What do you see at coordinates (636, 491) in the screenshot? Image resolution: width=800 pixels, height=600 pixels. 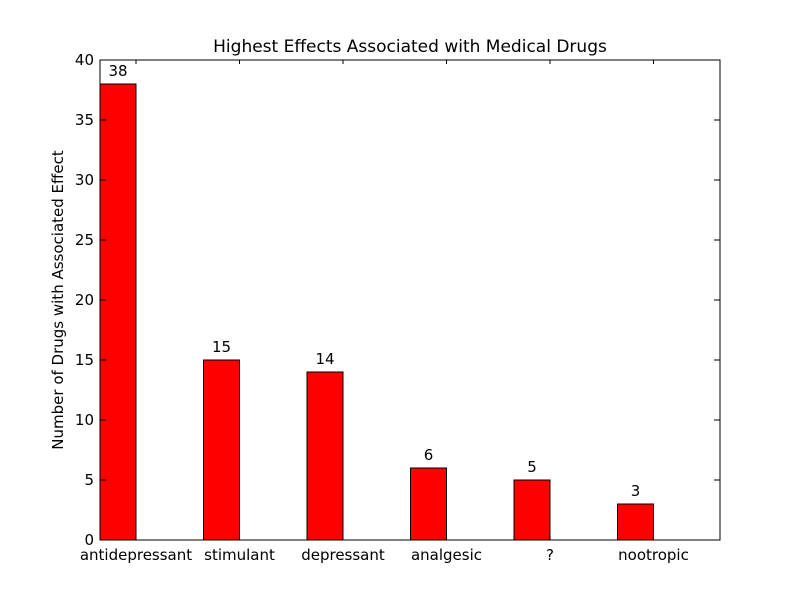 I see `data-label-5: 3` at bounding box center [636, 491].